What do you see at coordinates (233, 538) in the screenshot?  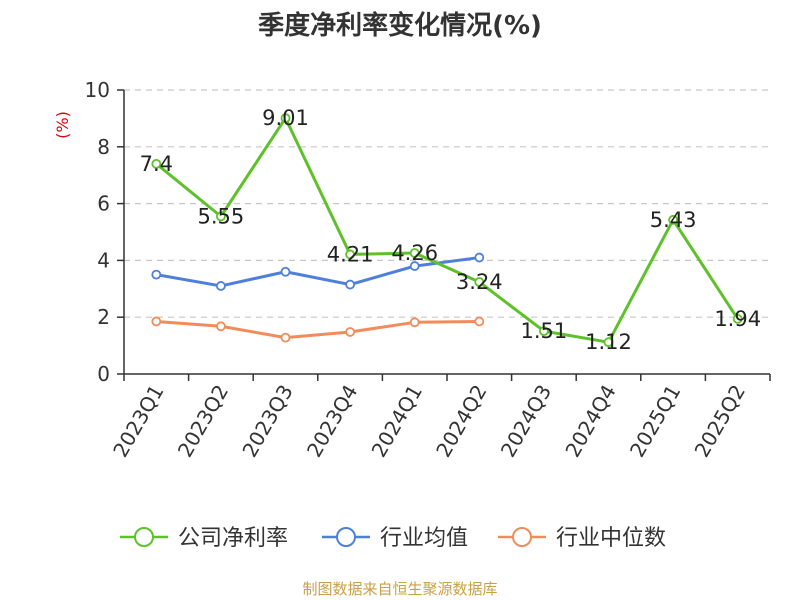 I see `legend-label: 公司净利率` at bounding box center [233, 538].